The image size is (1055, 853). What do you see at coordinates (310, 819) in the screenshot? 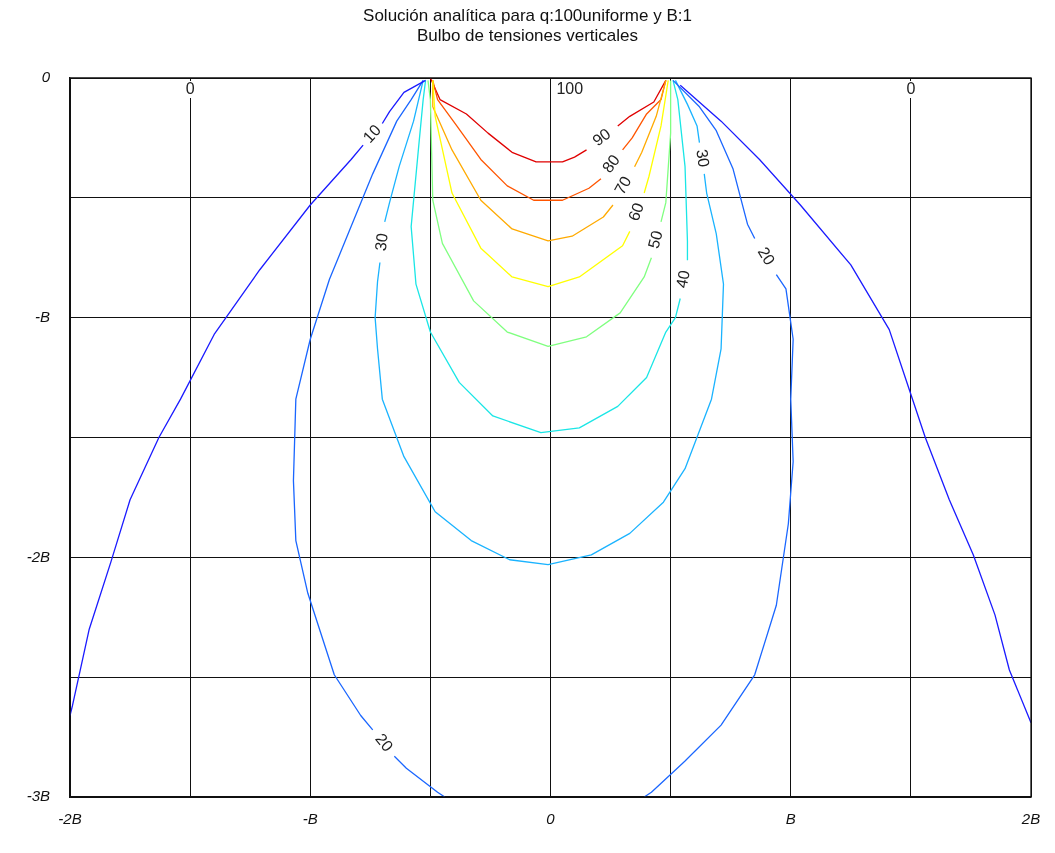
I see `x-tick-label: -B` at bounding box center [310, 819].